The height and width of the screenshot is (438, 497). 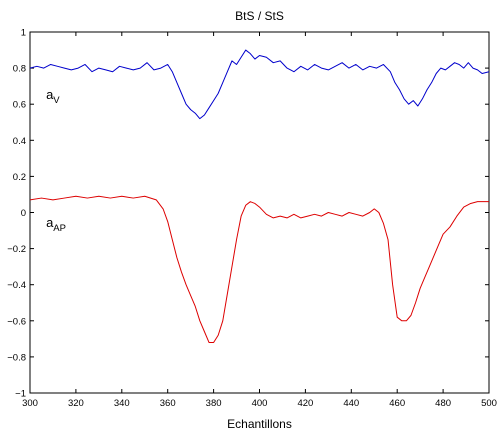 What do you see at coordinates (16, 321) in the screenshot?
I see `y-tick-label: −0.6` at bounding box center [16, 321].